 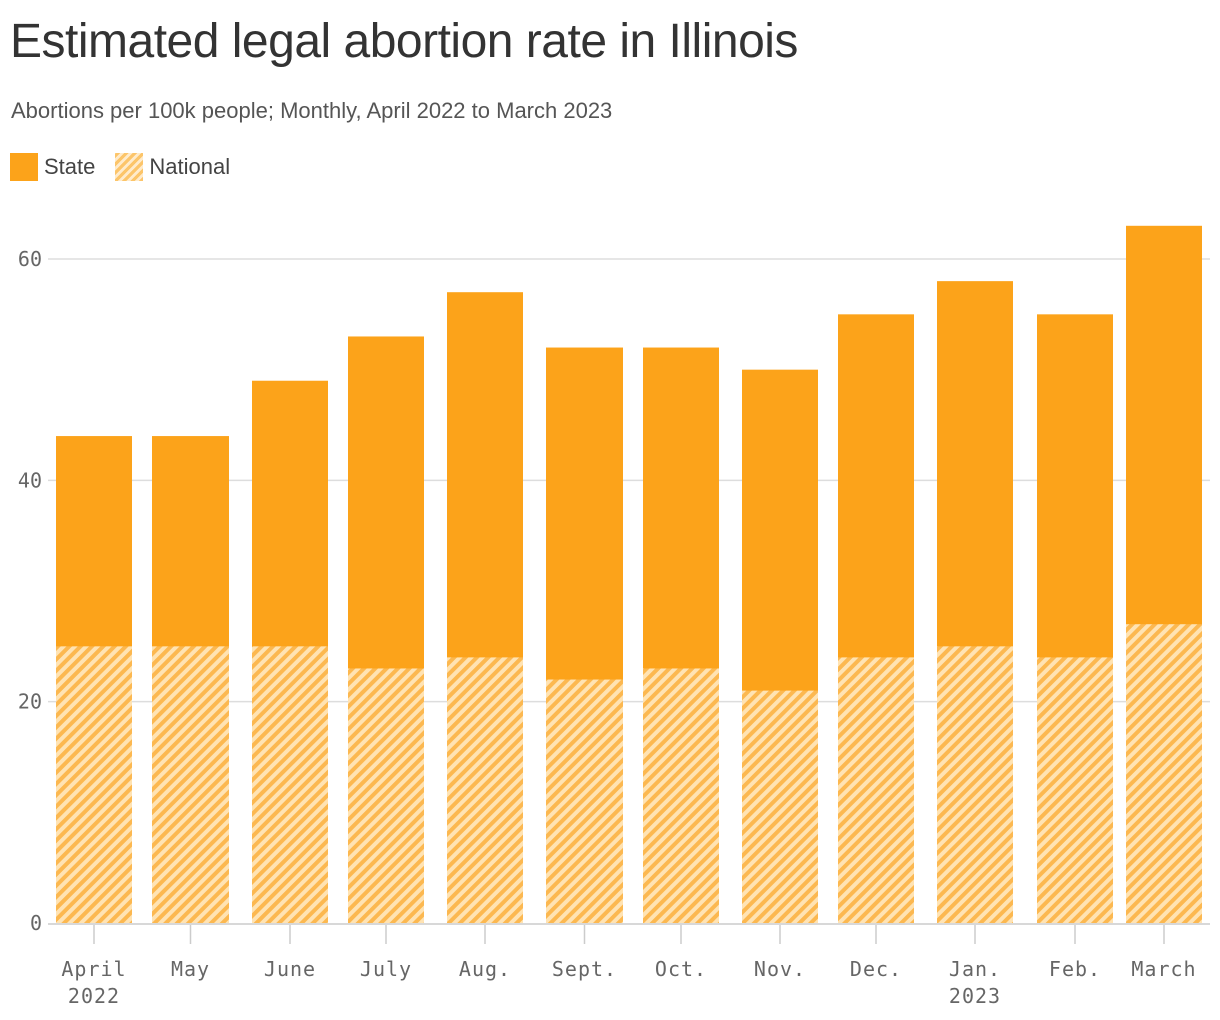 What do you see at coordinates (485, 969) in the screenshot?
I see `x-tick-label-4: Aug.` at bounding box center [485, 969].